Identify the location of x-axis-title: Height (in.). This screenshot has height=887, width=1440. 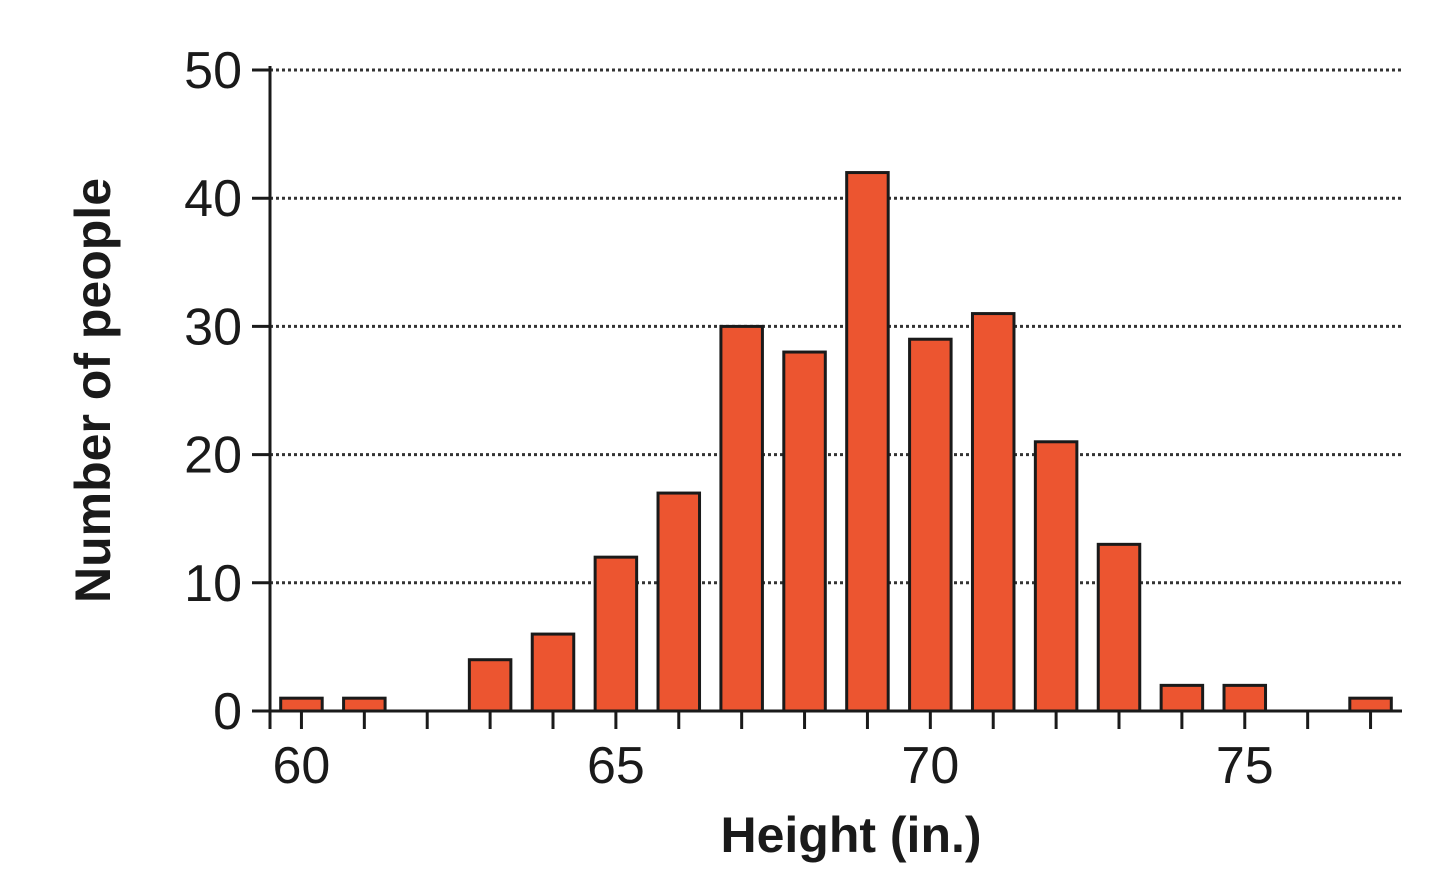
(850, 835).